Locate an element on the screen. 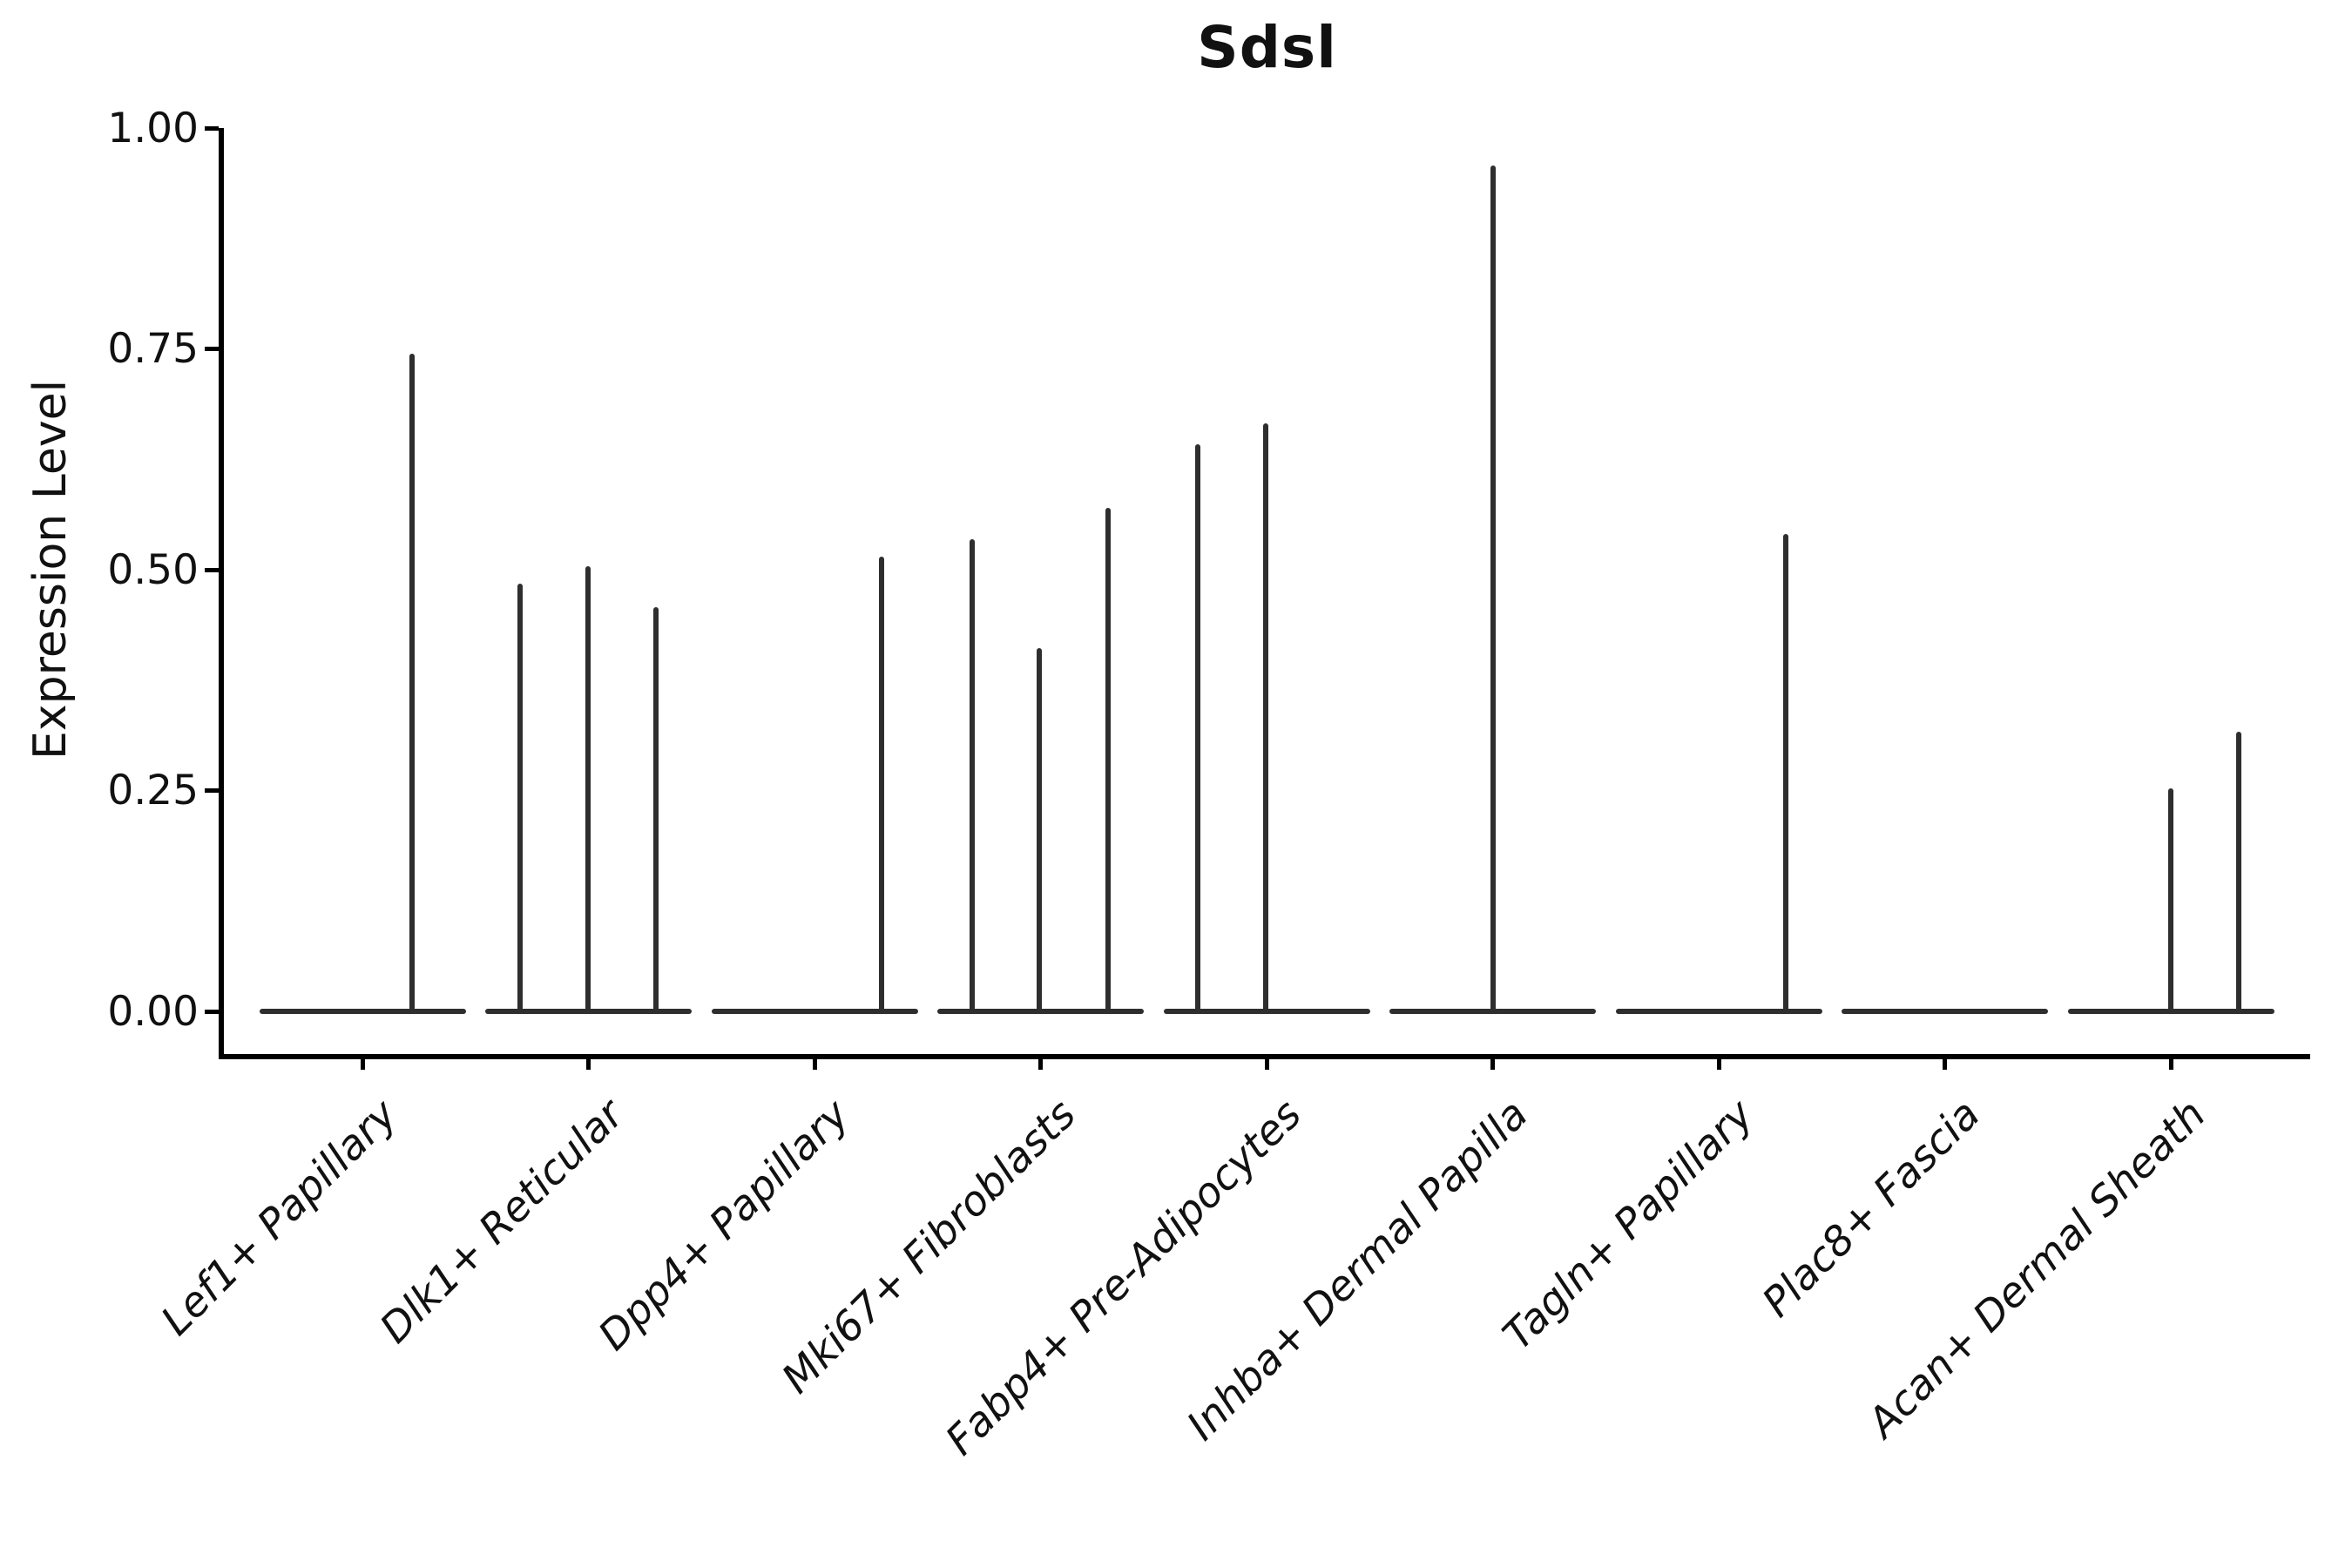 This screenshot has width=2352, height=1568. y-tick-label: 0.75 is located at coordinates (153, 349).